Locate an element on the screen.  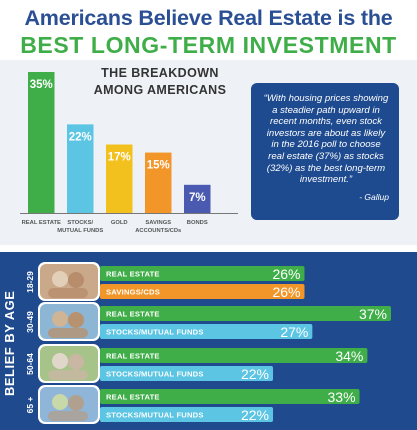
page-title-line2: BEST LONG-TERM INVESTMENT is located at coordinates (208, 45).